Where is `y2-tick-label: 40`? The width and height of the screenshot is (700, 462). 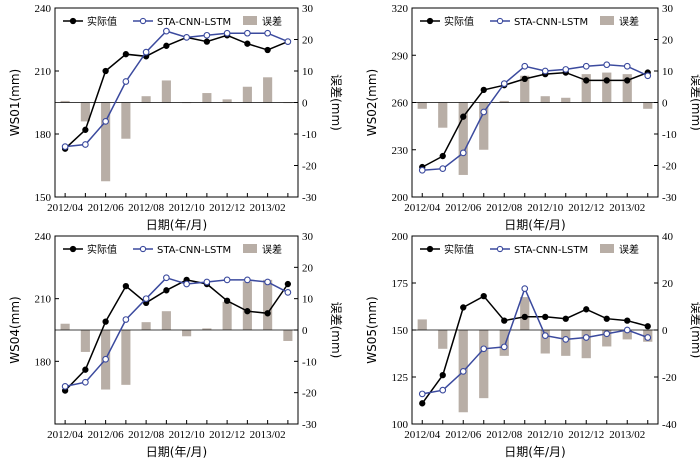
y2-tick-label: 40 is located at coordinates (668, 237).